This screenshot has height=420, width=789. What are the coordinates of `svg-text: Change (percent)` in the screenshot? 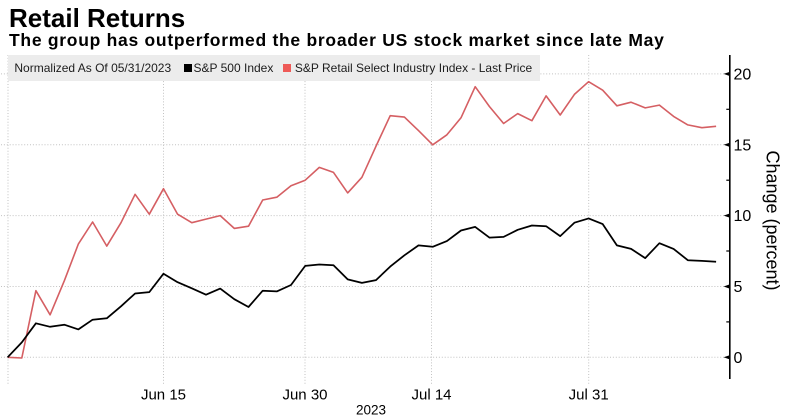 It's located at (773, 220).